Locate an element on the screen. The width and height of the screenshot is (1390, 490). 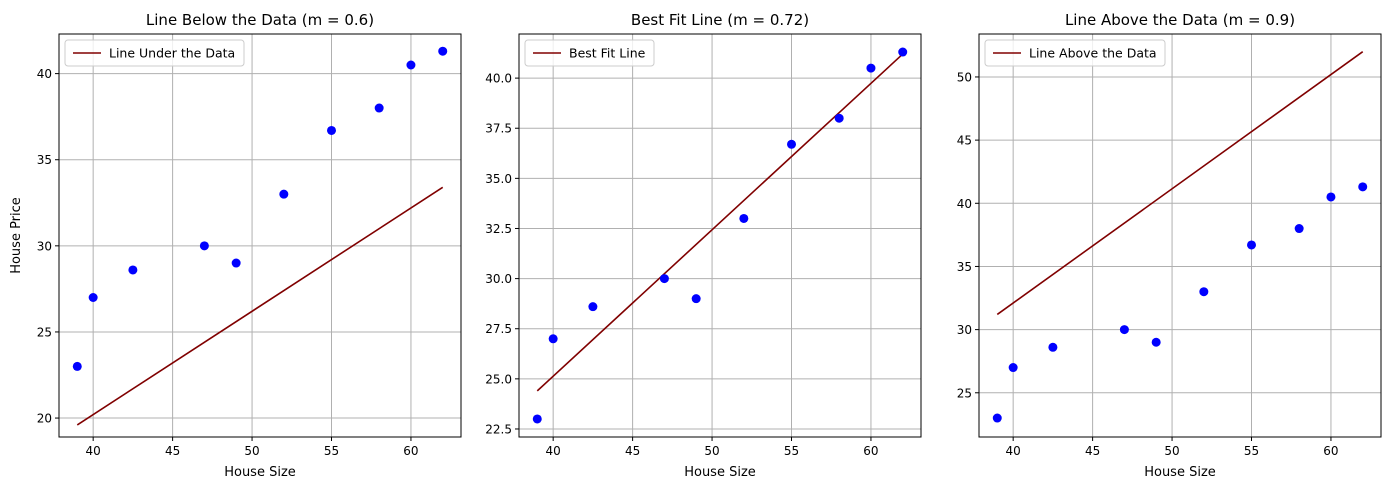
y-tick-label: 45 is located at coordinates (964, 141).